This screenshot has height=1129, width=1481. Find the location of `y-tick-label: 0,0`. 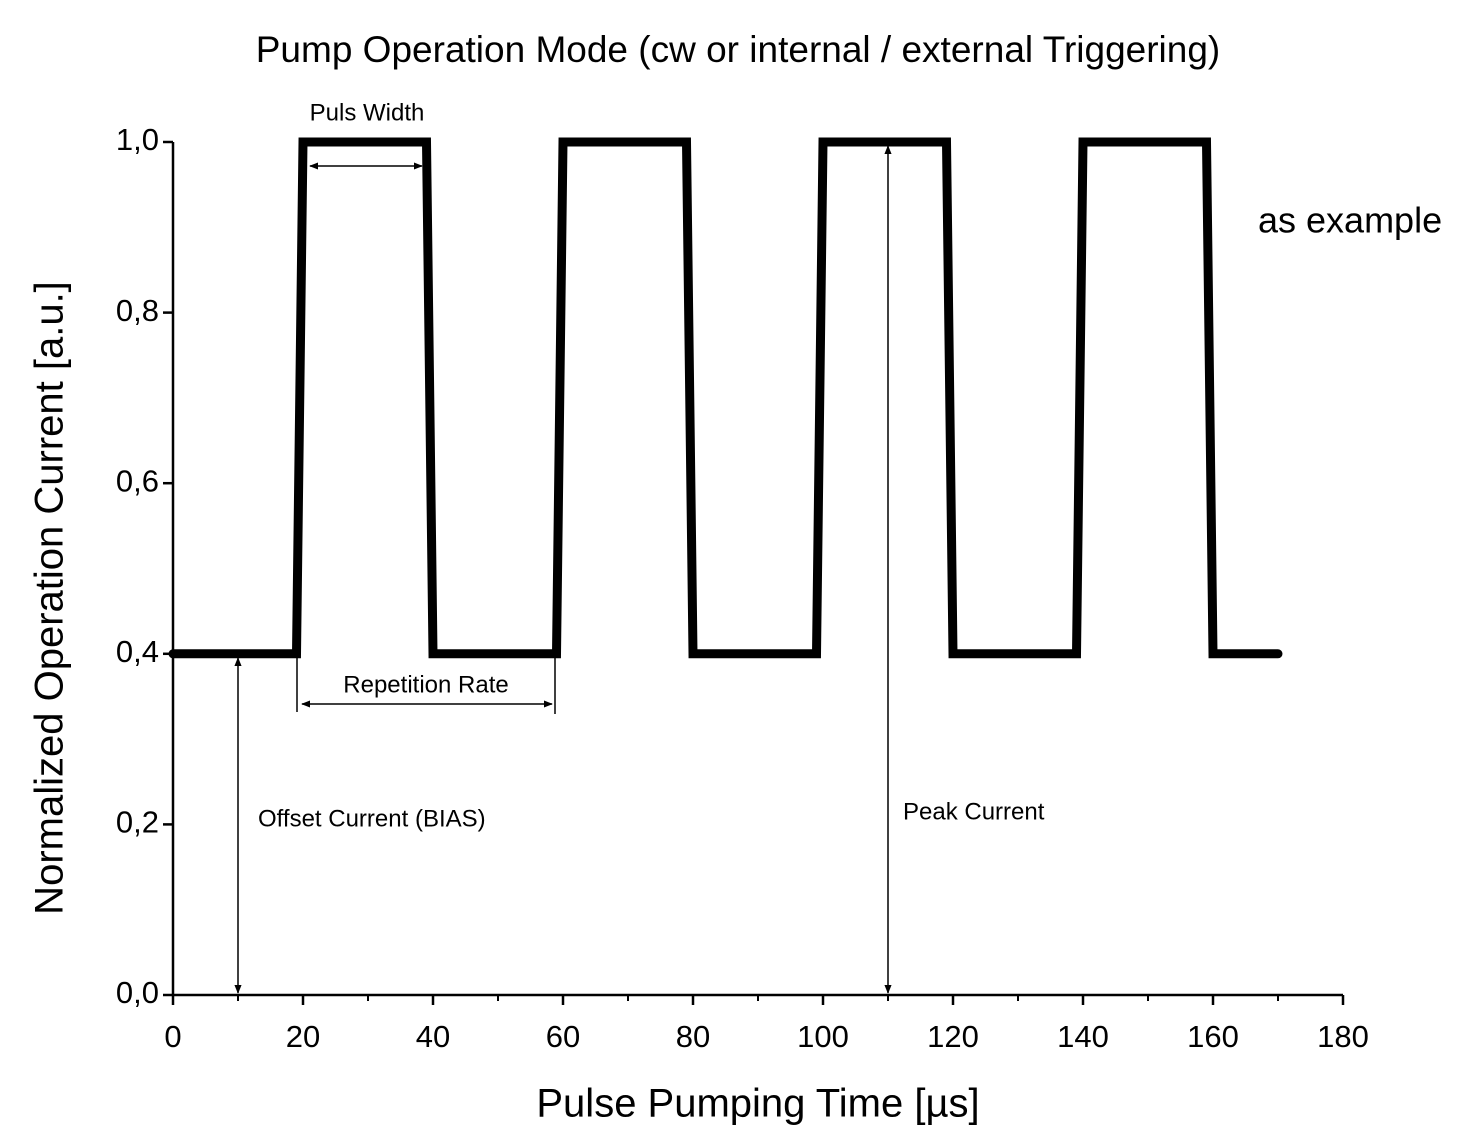

y-tick-label: 0,0 is located at coordinates (137, 992).